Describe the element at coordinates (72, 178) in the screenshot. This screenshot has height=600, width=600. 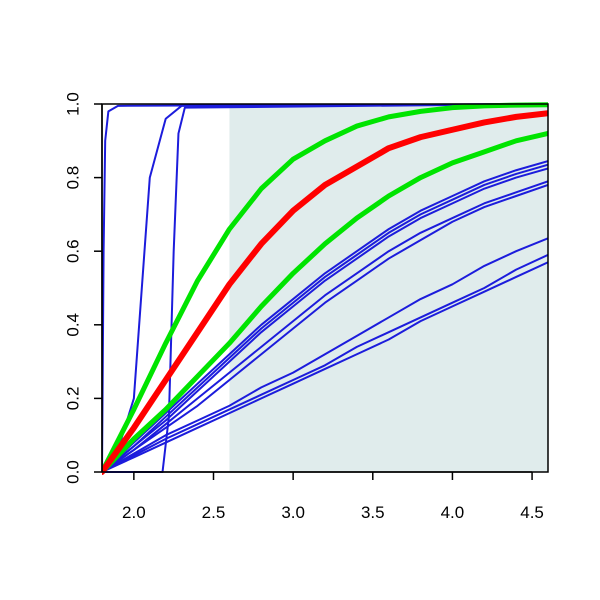
I see `y-tick-label: 0.8` at that location.